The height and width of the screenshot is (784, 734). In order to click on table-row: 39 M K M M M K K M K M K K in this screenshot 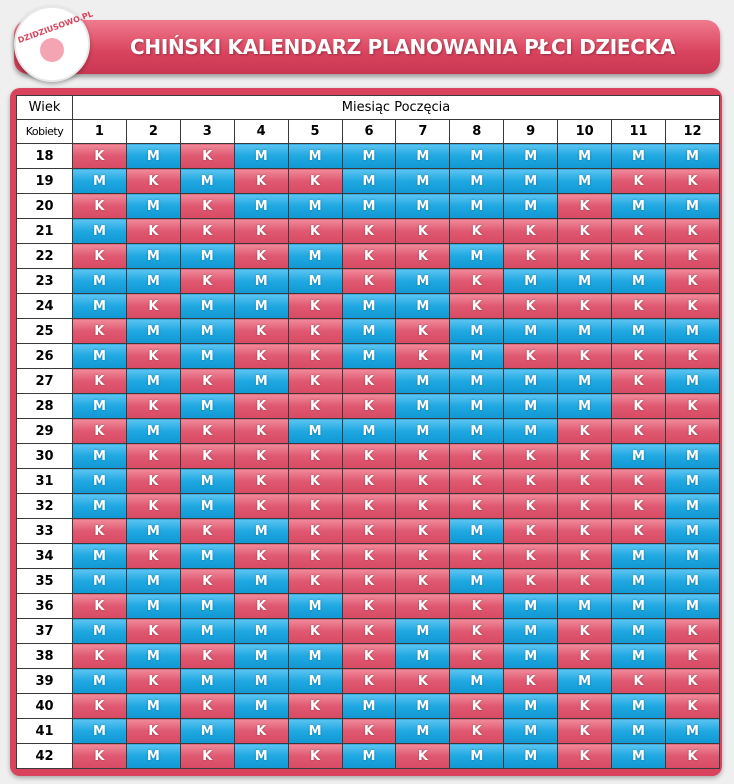, I will do `click(368, 681)`.